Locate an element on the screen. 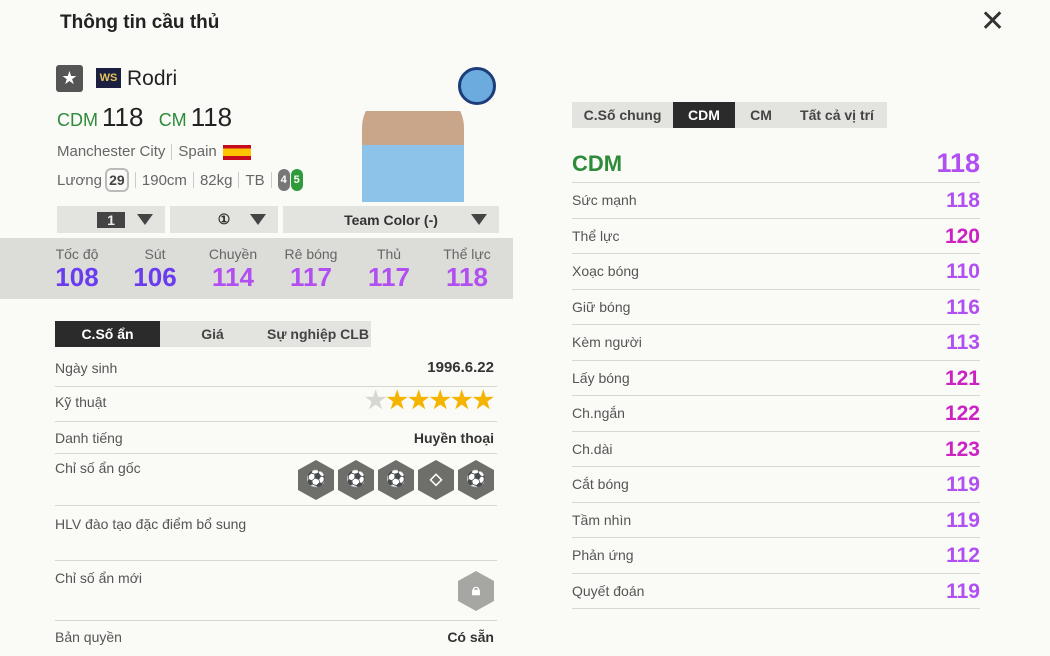 This screenshot has width=1050, height=656. salary-badge: 29 is located at coordinates (116, 180).